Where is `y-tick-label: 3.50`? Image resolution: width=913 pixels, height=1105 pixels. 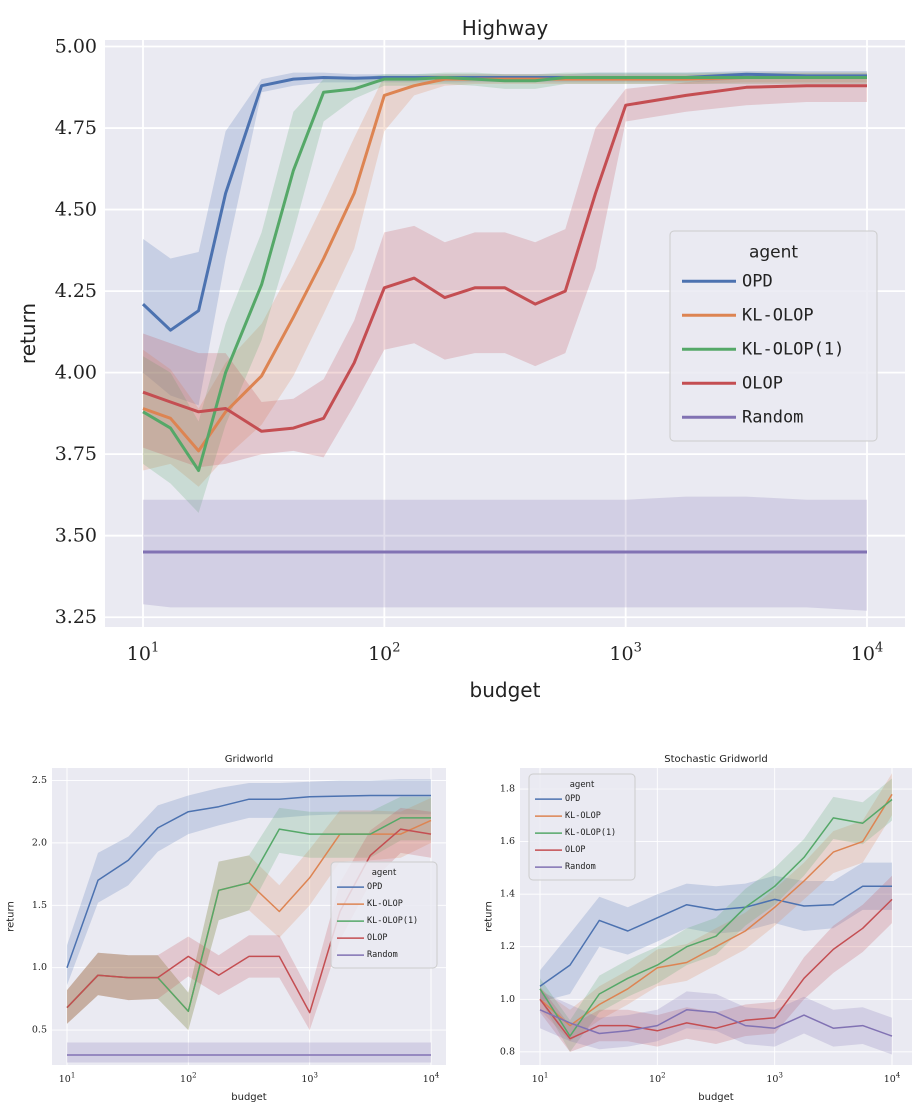 y-tick-label: 3.50 is located at coordinates (76, 536).